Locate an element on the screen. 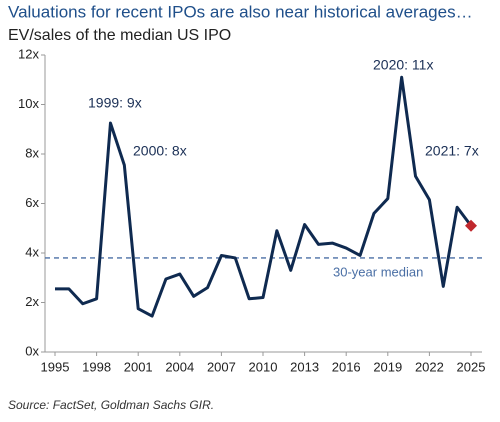 Image resolution: width=500 pixels, height=422 pixels. x-tick-label: 2013 is located at coordinates (304, 366).